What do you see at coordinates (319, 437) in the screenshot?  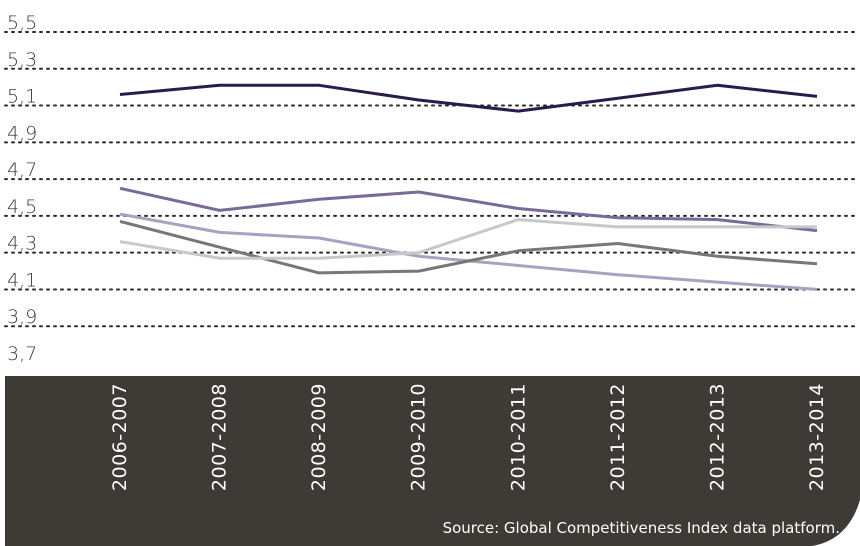 I see `x-tick-label: 2008-2009` at bounding box center [319, 437].